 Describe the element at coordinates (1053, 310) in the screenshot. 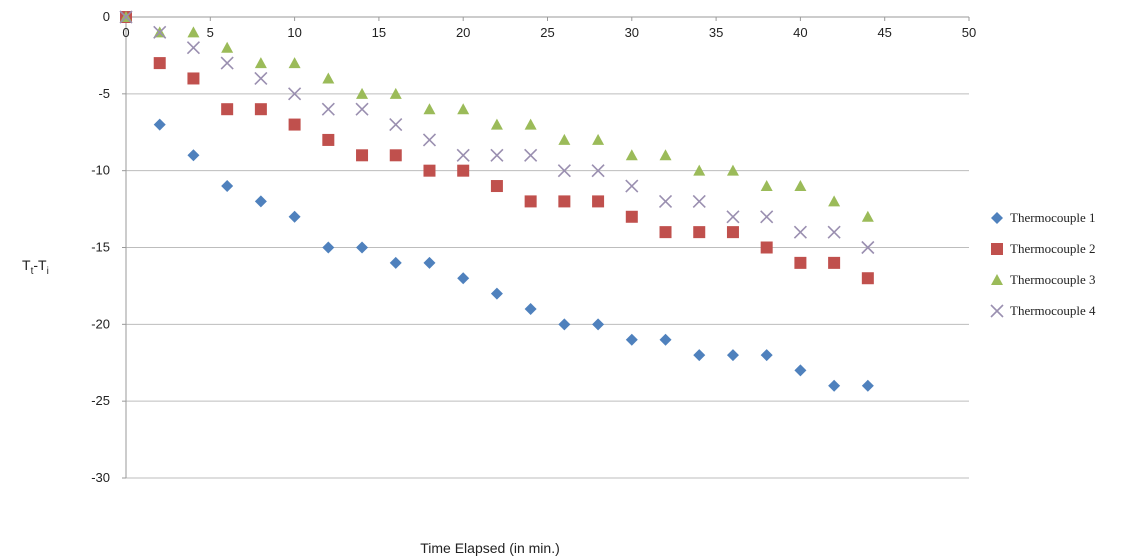

I see `legend-label: Thermocouple 4` at that location.